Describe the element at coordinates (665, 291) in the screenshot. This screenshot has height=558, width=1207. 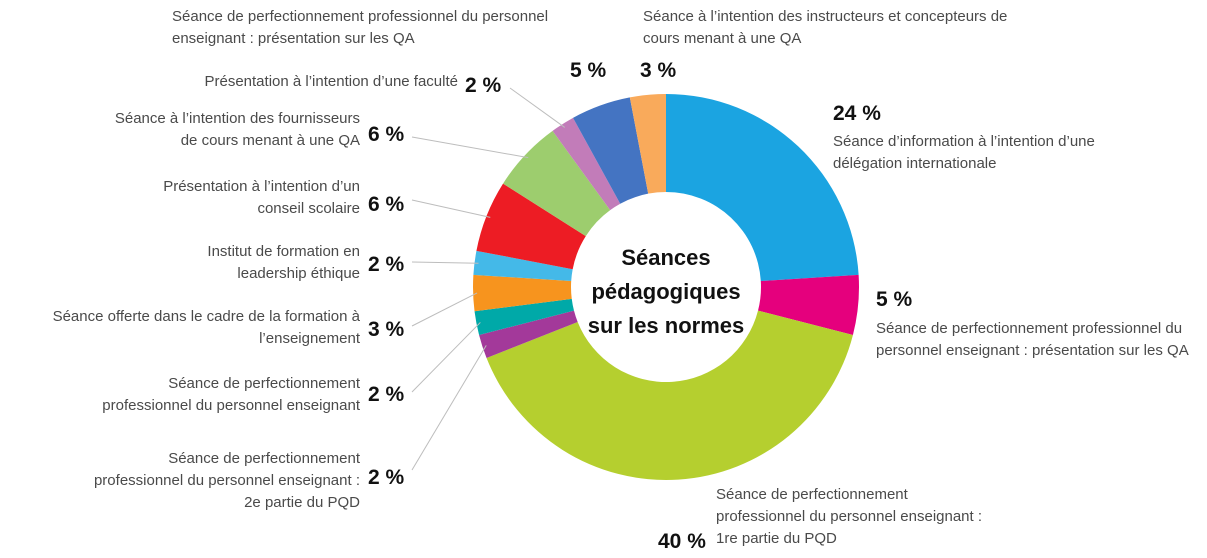
I see `center-title: pédagogiques` at that location.